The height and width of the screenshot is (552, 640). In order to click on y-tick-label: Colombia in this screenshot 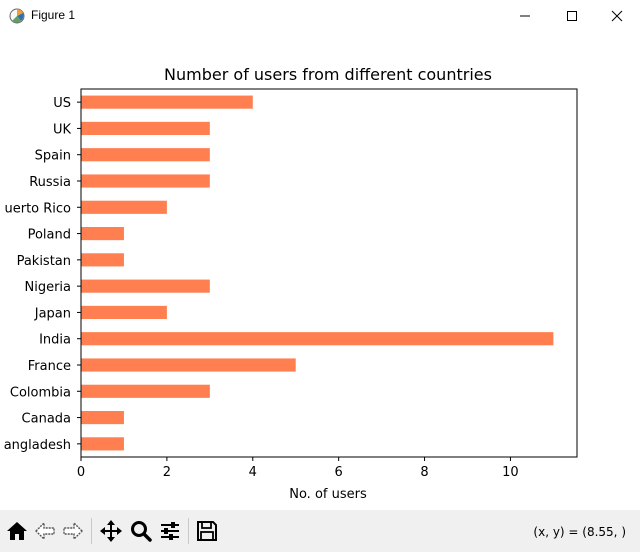, I will do `click(40, 392)`.